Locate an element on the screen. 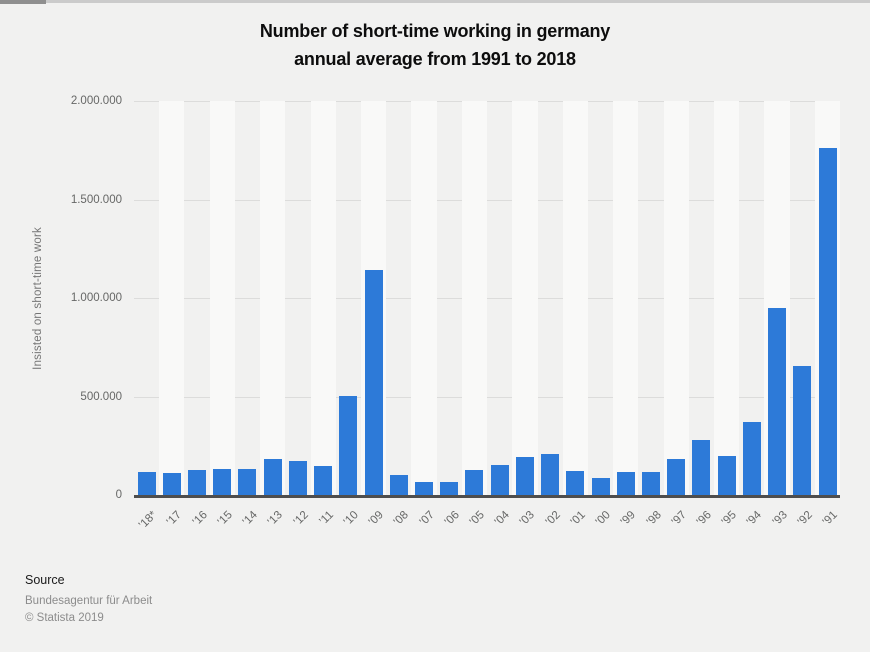  x-tick-label: ’00 is located at coordinates (603, 519).